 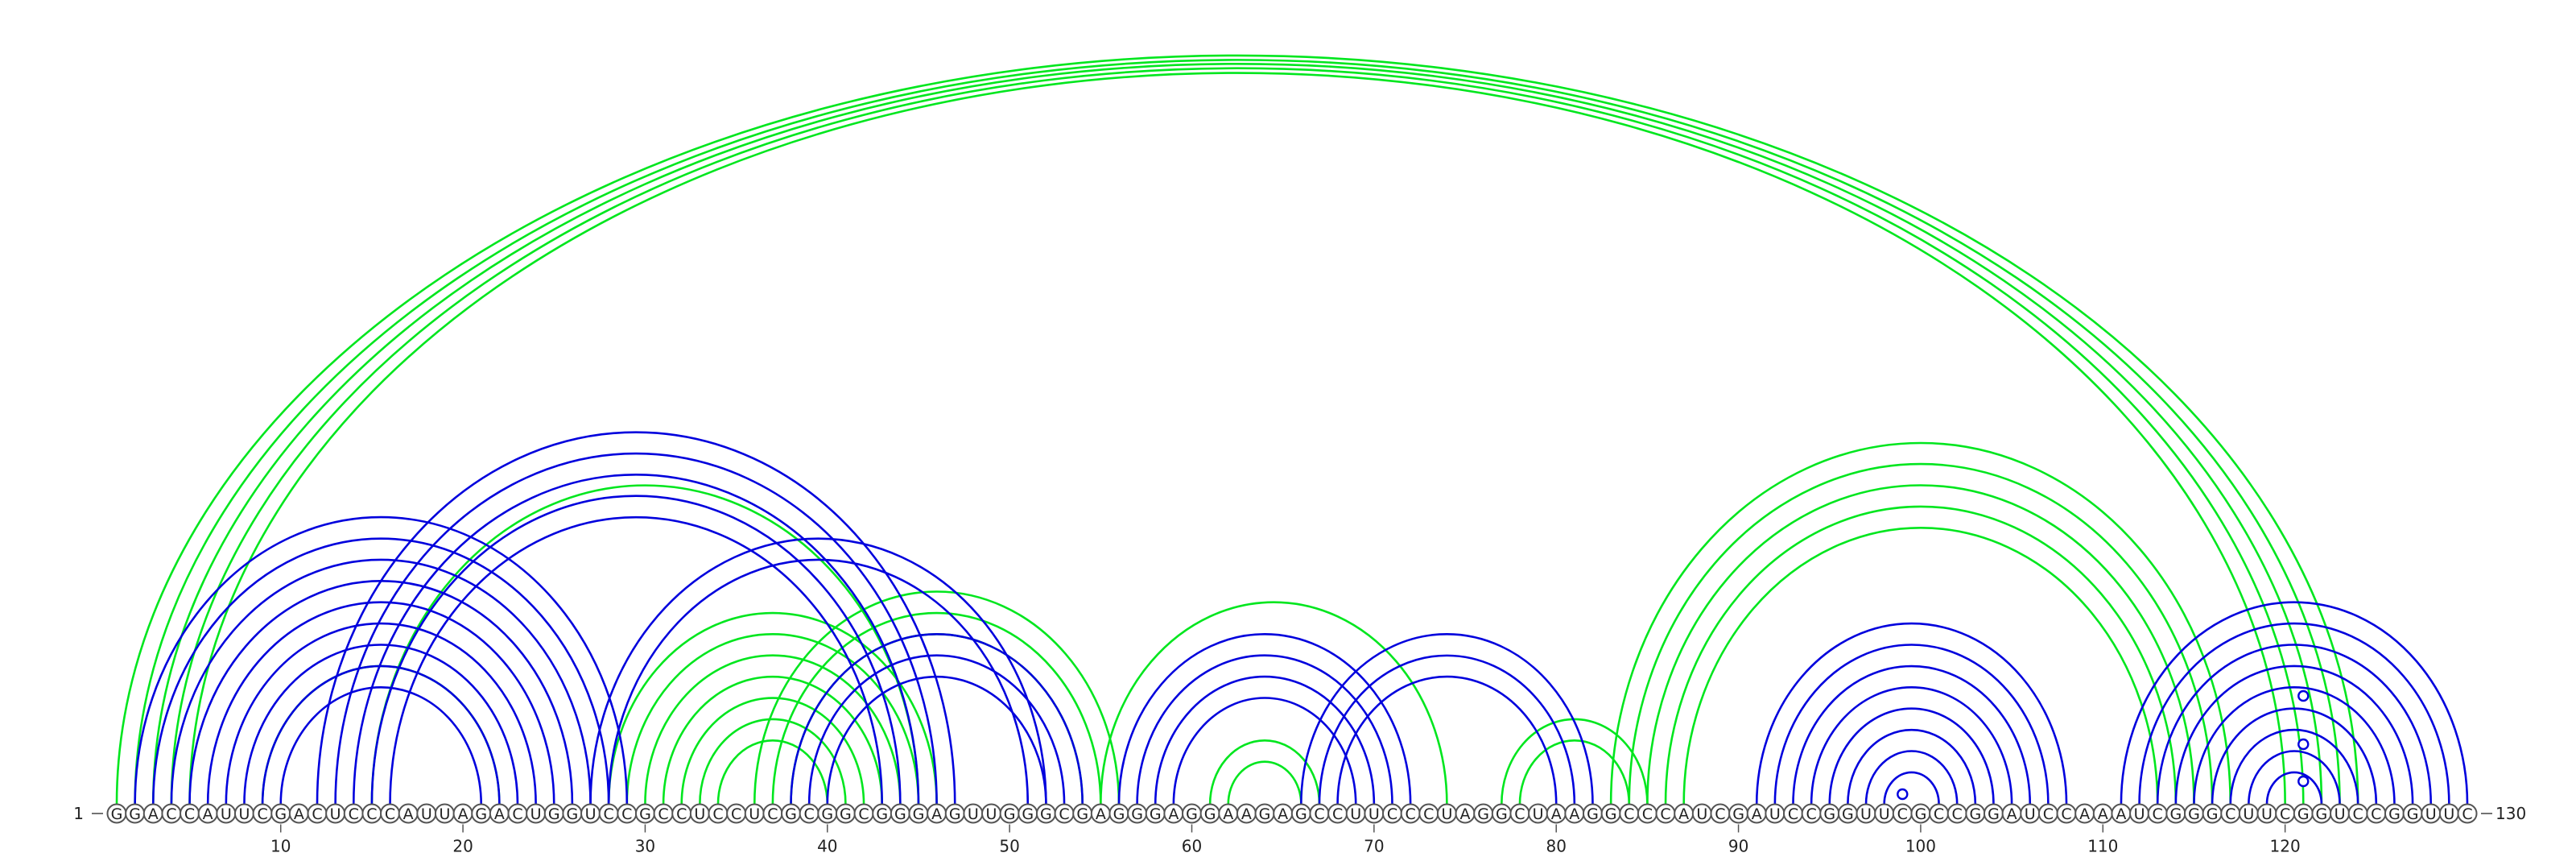 What do you see at coordinates (2230, 813) in the screenshot?
I see `nucleotide-117: C` at bounding box center [2230, 813].